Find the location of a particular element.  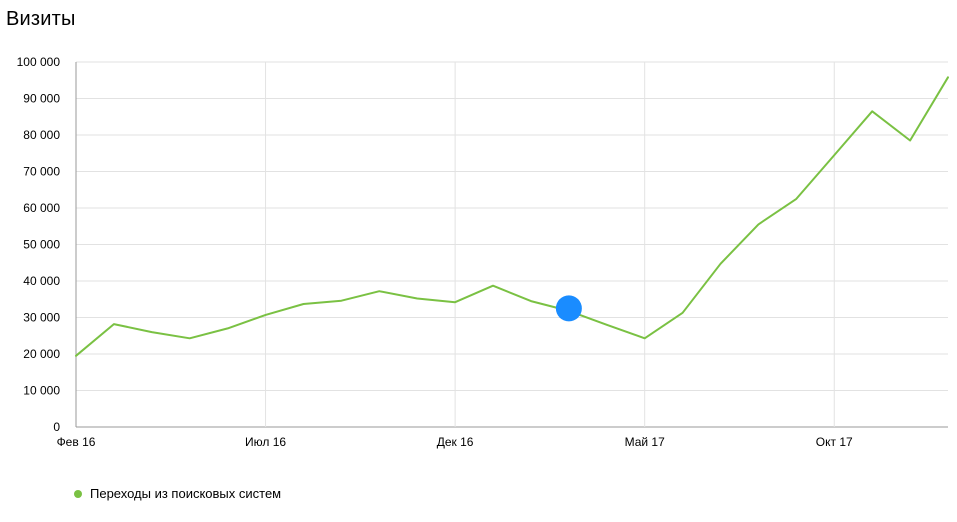

y-tick-label: 100 000 is located at coordinates (39, 62).